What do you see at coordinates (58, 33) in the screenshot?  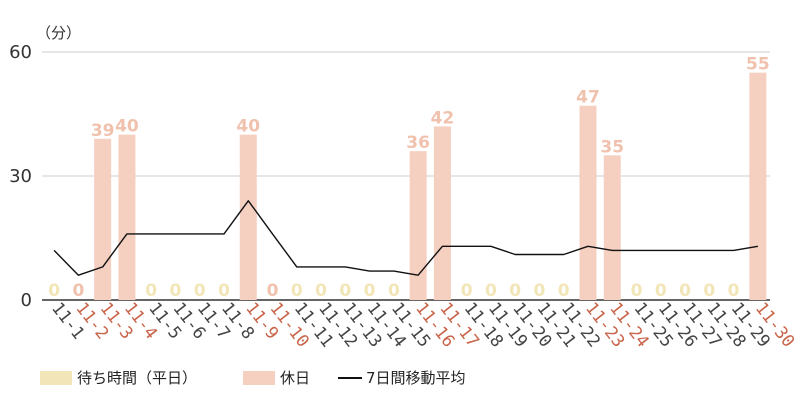 I see `y-axis-unit-label: （分）` at bounding box center [58, 33].